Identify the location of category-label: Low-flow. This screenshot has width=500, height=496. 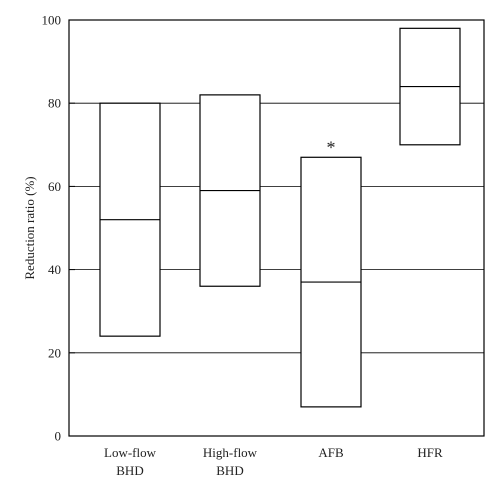
(130, 452).